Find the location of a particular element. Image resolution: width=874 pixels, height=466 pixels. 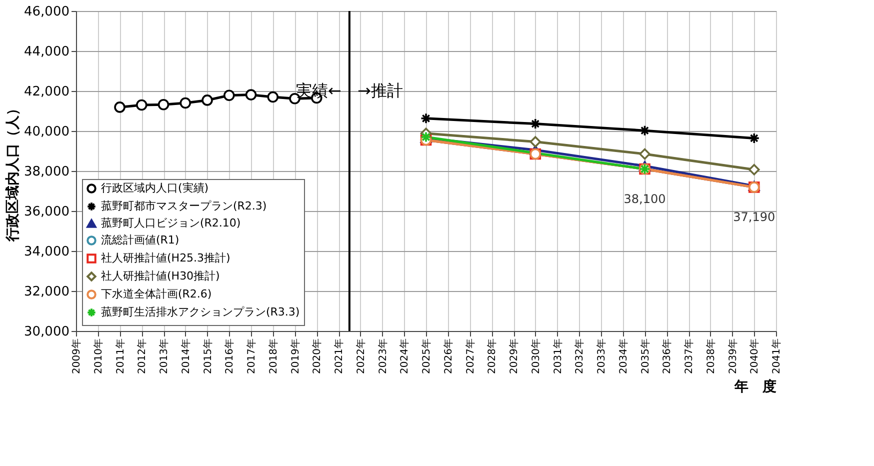

x-tick-label: 2041年 is located at coordinates (776, 356).